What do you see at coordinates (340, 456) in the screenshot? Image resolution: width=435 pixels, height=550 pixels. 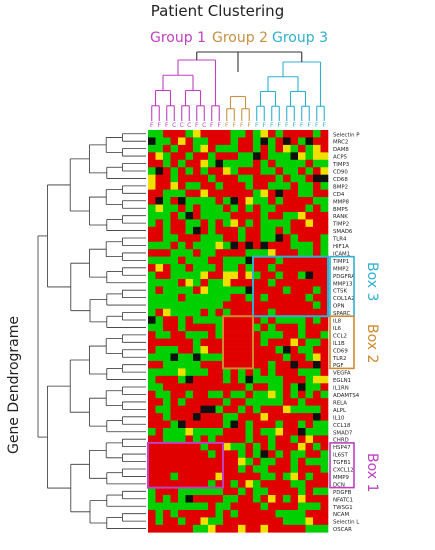 I see `gene-label: IL6ST` at bounding box center [340, 456].